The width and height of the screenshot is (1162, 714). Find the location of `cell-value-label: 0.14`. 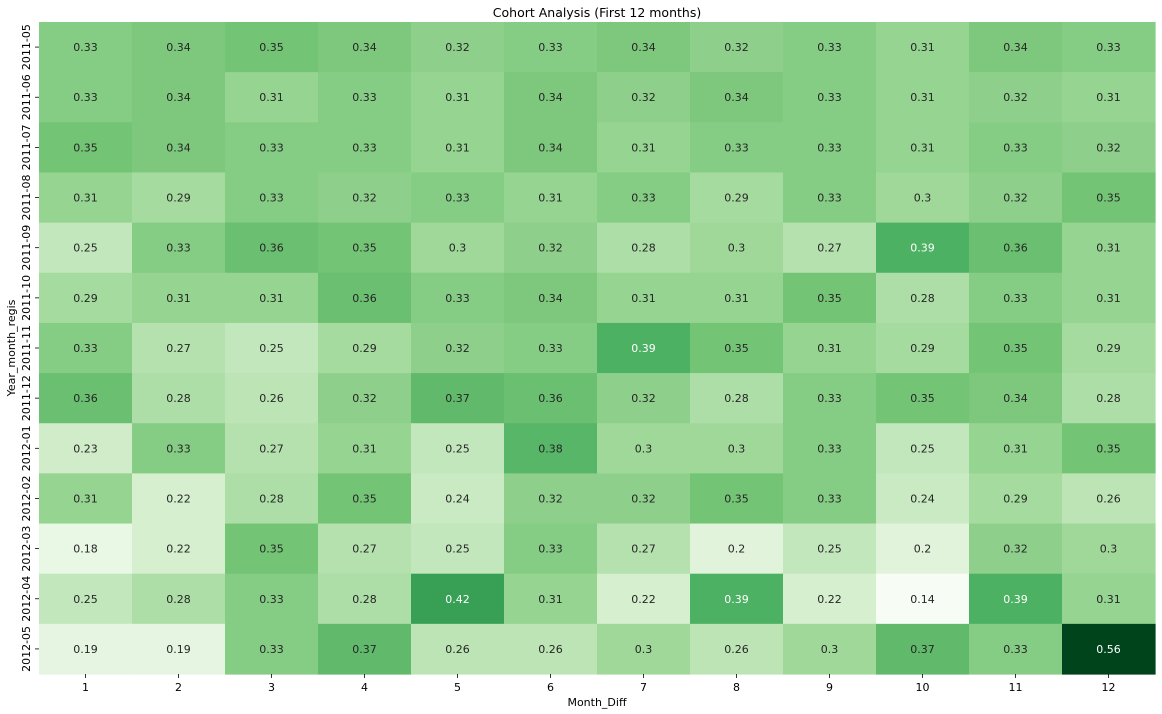

cell-value-label: 0.14 is located at coordinates (922, 599).